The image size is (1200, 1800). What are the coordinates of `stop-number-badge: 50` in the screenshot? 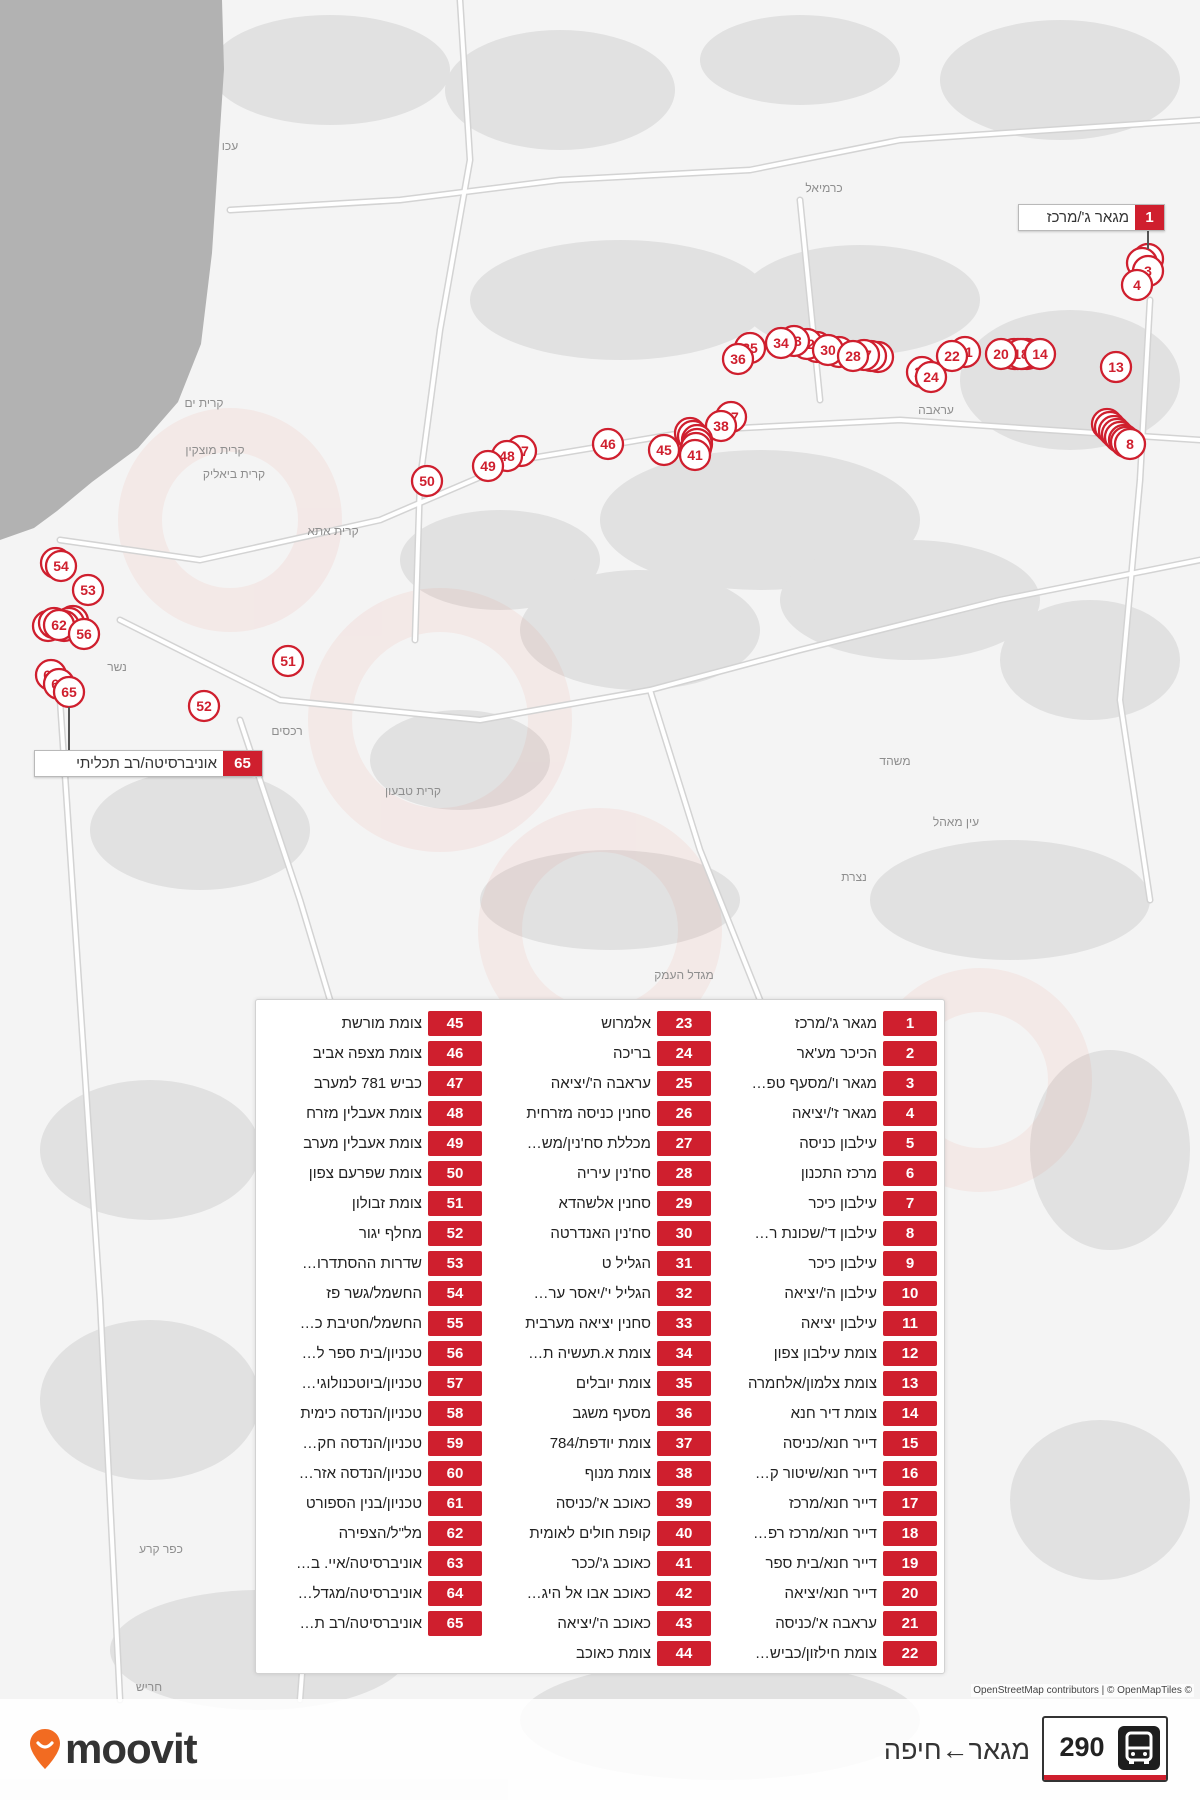 It's located at (455, 1173).